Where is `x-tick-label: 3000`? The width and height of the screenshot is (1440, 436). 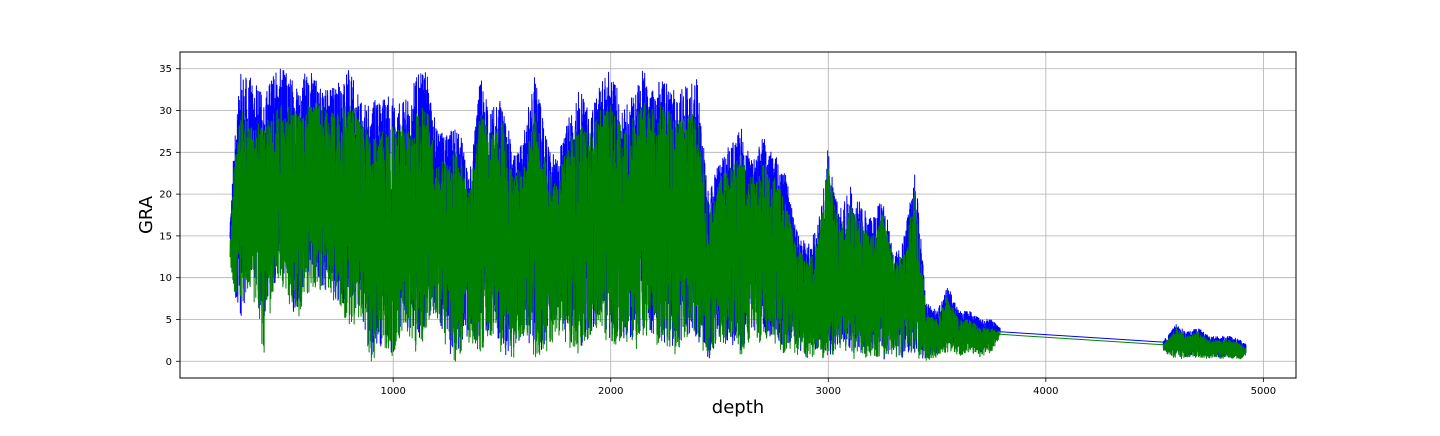 x-tick-label: 3000 is located at coordinates (828, 391).